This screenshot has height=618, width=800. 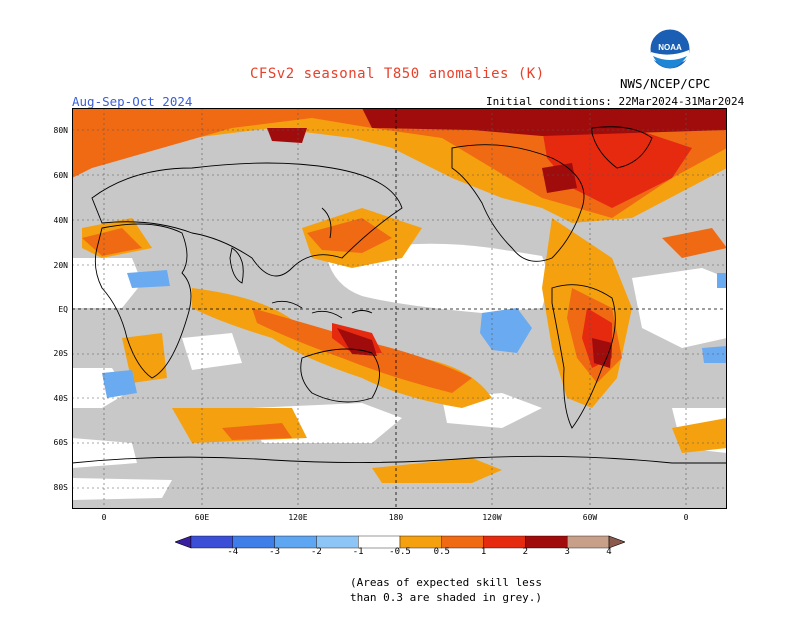 What do you see at coordinates (60, 442) in the screenshot?
I see `lat-label: 60S` at bounding box center [60, 442].